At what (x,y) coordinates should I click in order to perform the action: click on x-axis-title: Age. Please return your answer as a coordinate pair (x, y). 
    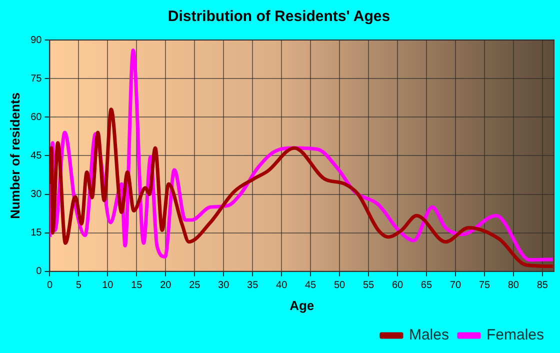
    Looking at the image, I should click on (302, 305).